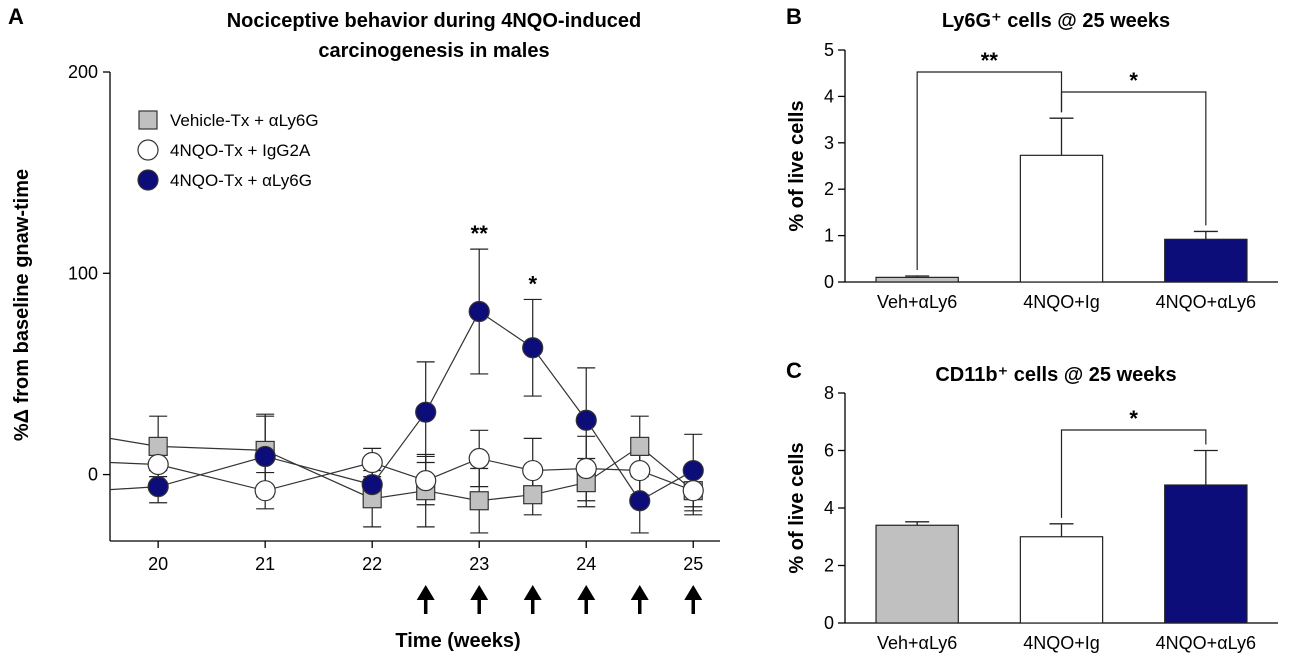  Describe the element at coordinates (794, 370) in the screenshot. I see `panel-c-letter: C` at that location.